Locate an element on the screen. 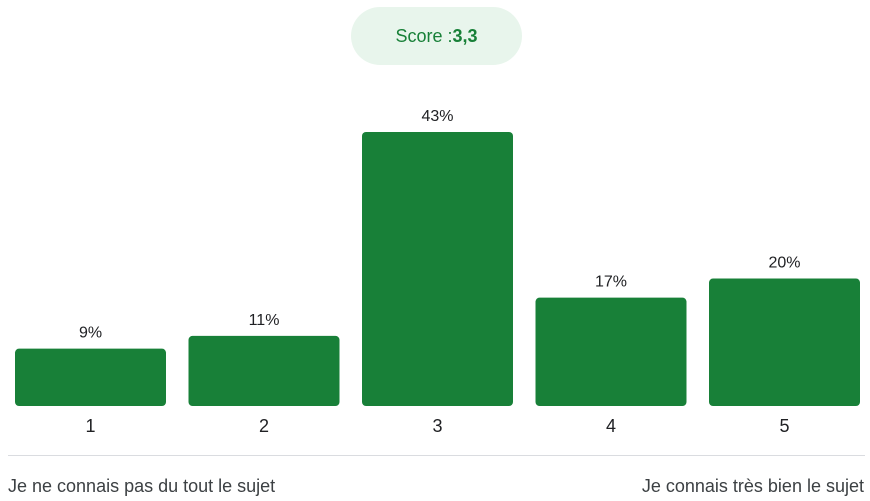  scale-min-label: Je ne connais pas du tout le sujet is located at coordinates (142, 486).